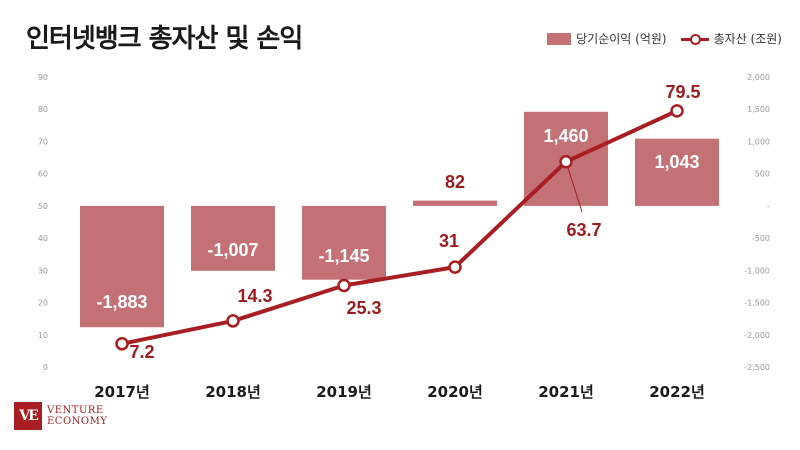 Image resolution: width=800 pixels, height=450 pixels. I want to click on legend-swatch-bar, so click(559, 38).